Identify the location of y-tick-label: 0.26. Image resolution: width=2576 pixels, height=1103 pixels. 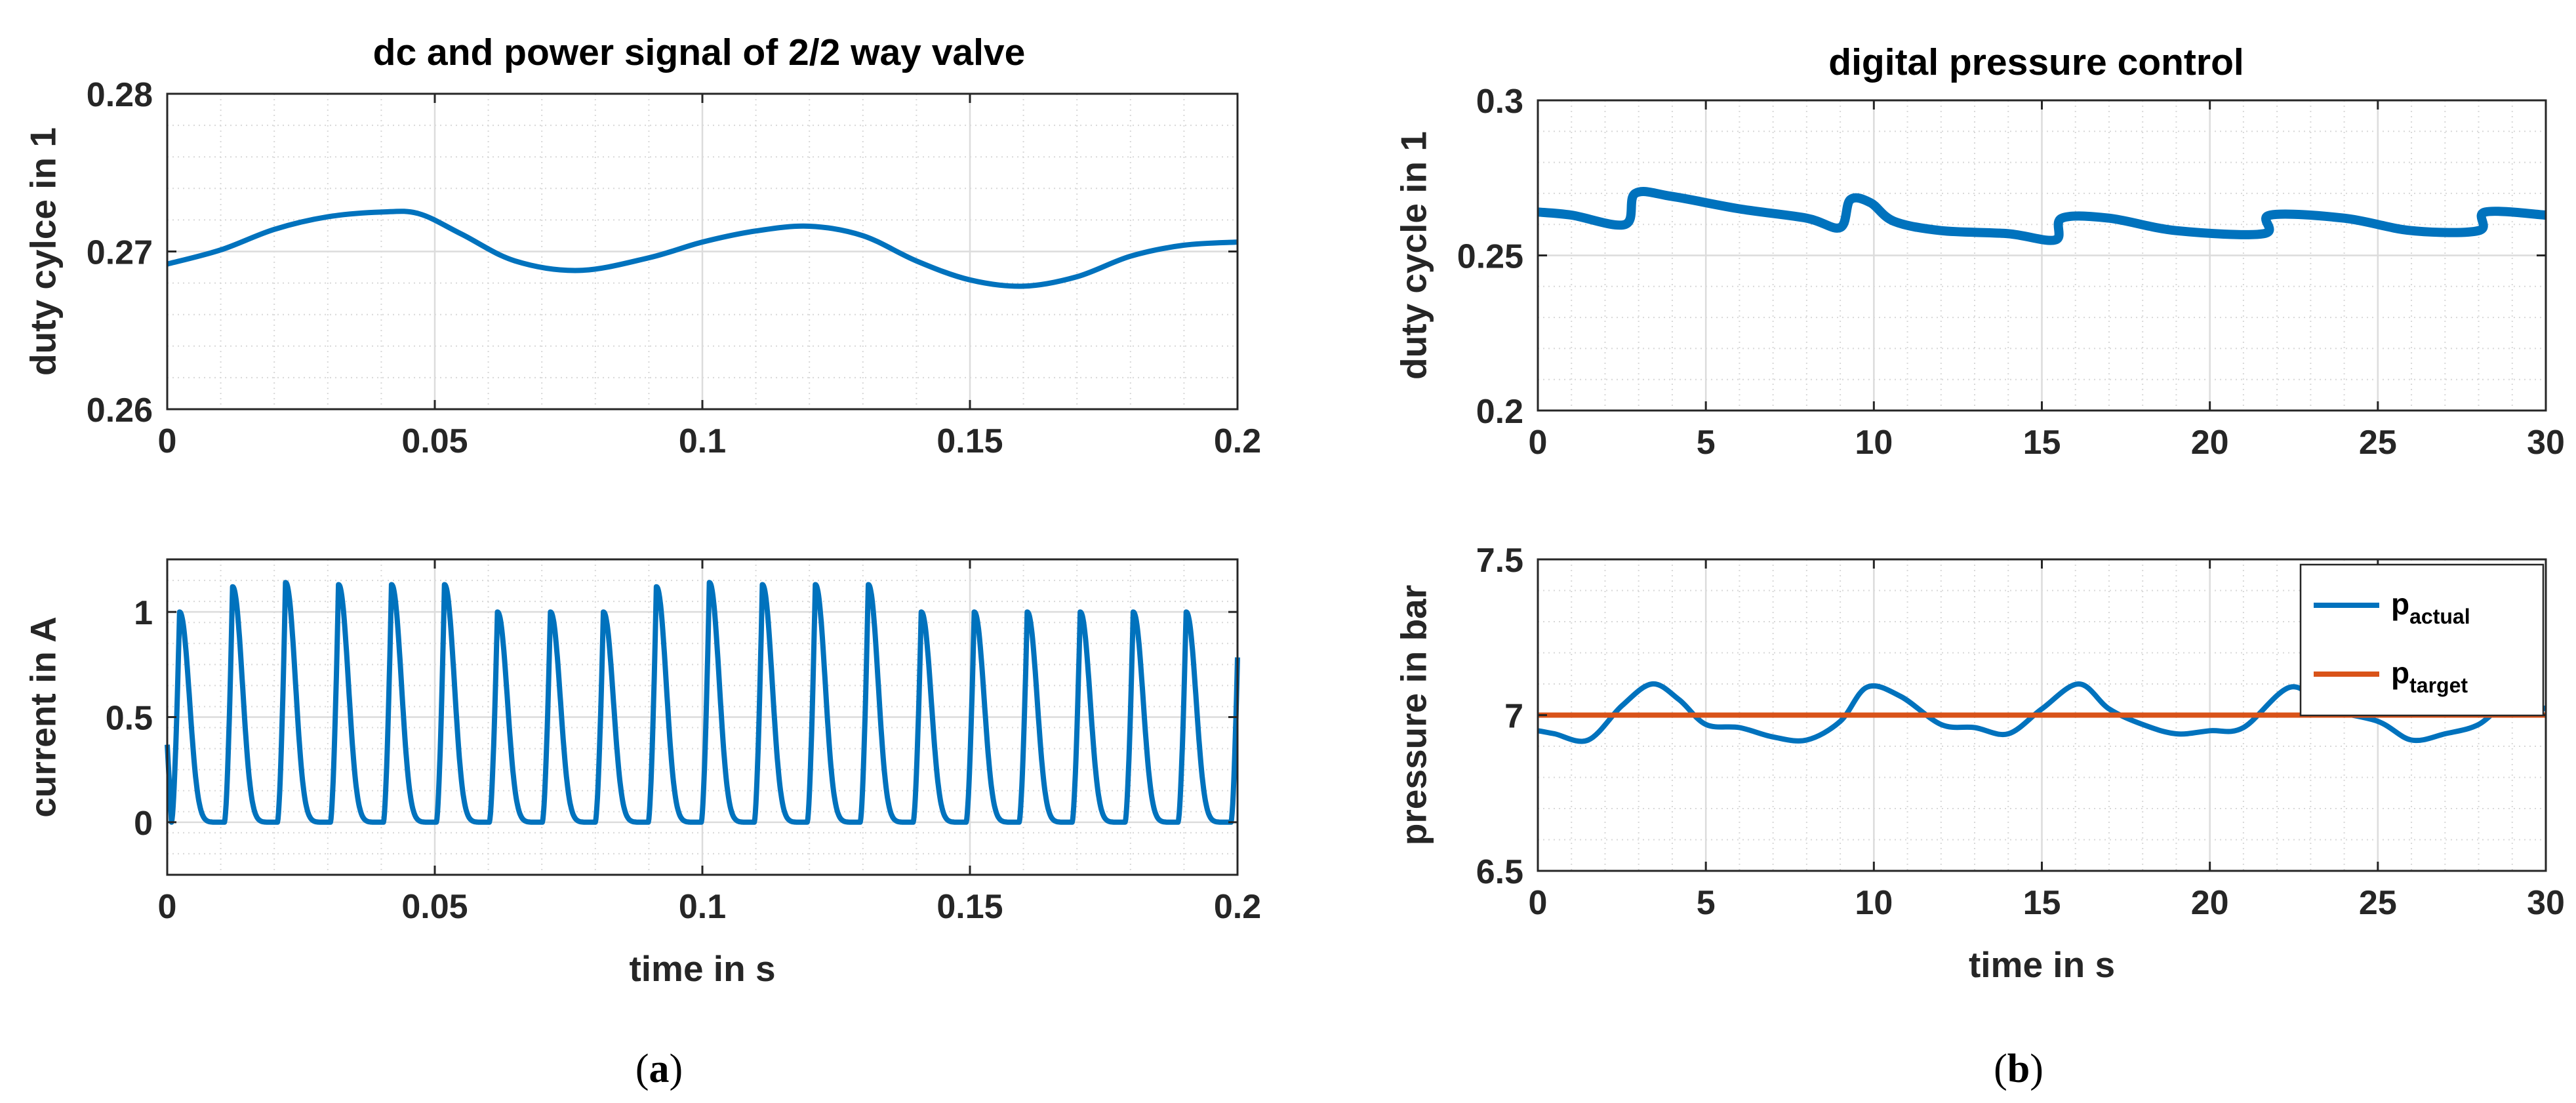
(120, 411).